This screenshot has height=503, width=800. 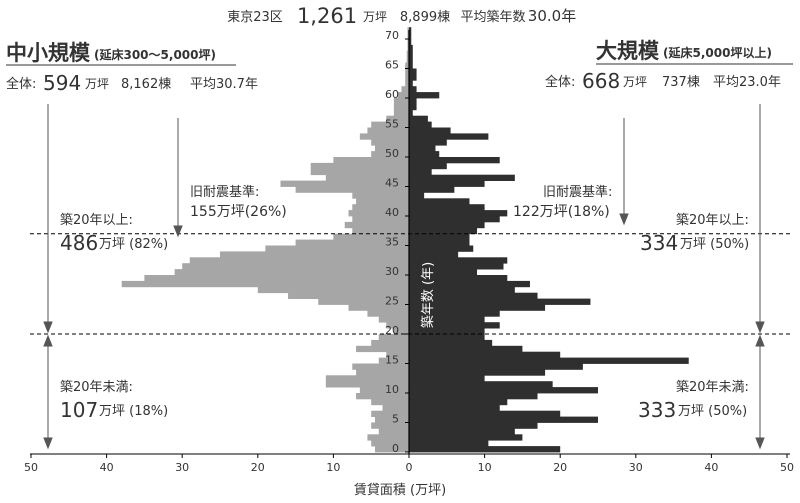 What do you see at coordinates (182, 467) in the screenshot?
I see `x-tick-label-left-30: 30` at bounding box center [182, 467].